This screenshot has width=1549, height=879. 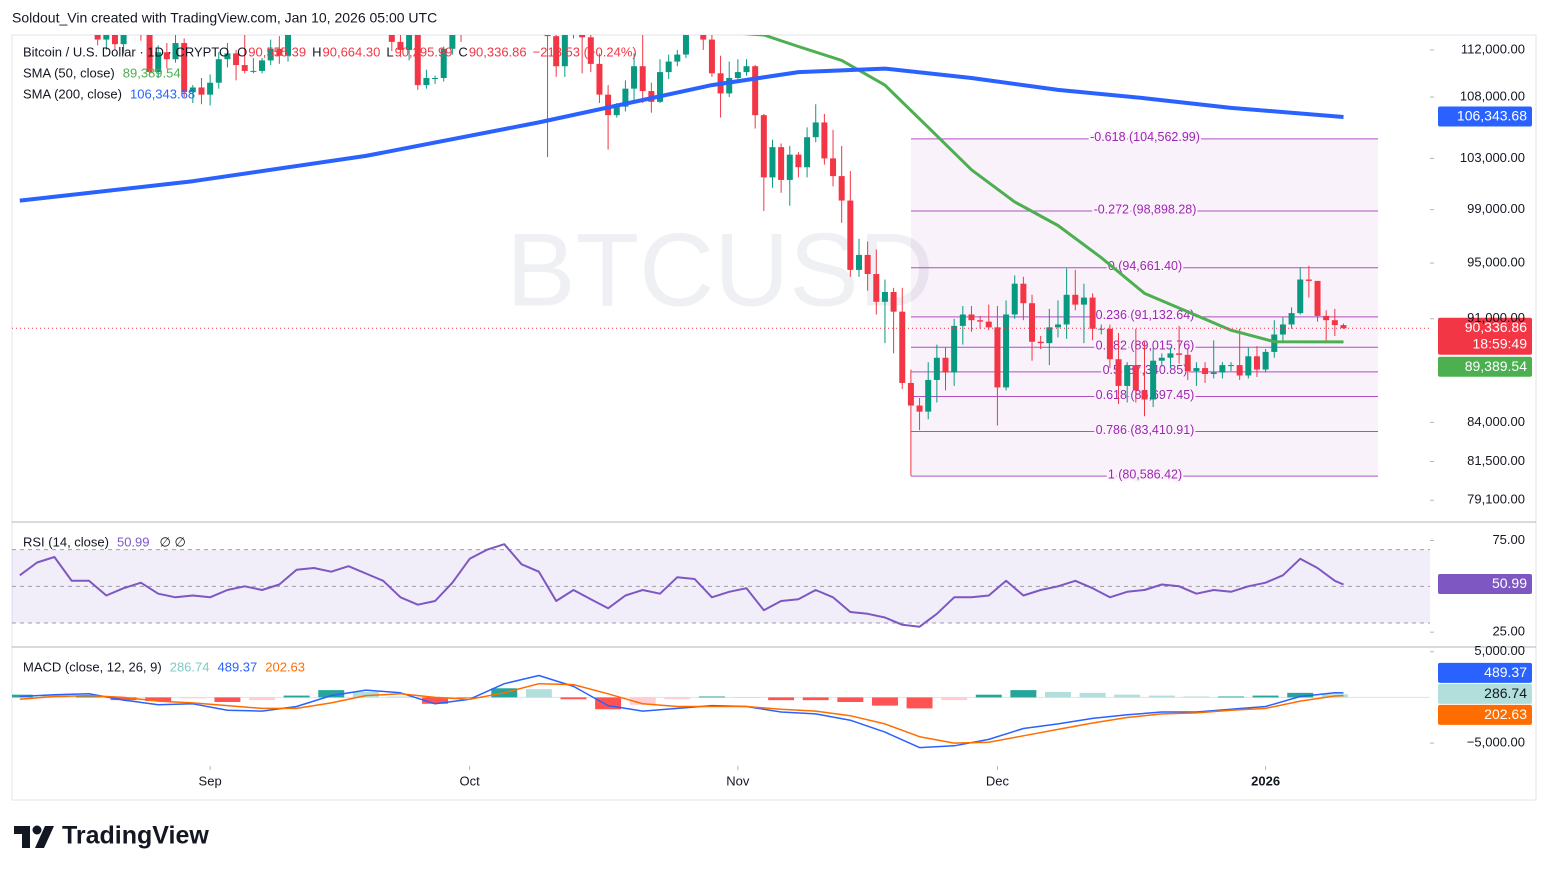 What do you see at coordinates (1505, 714) in the screenshot?
I see `signal-tag: 202.63` at bounding box center [1505, 714].